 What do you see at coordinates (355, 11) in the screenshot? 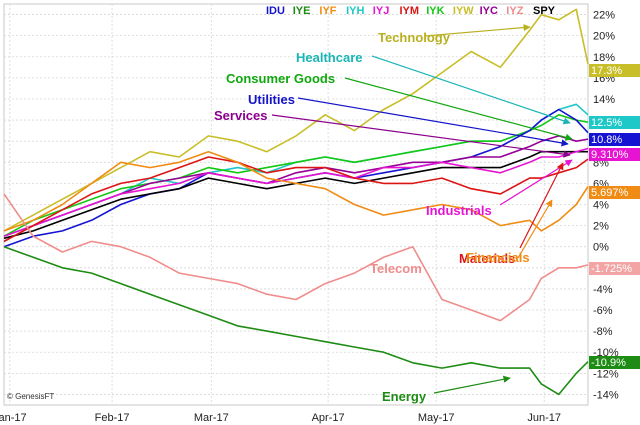
I see `legend-item-iyh: IYH` at bounding box center [355, 11].